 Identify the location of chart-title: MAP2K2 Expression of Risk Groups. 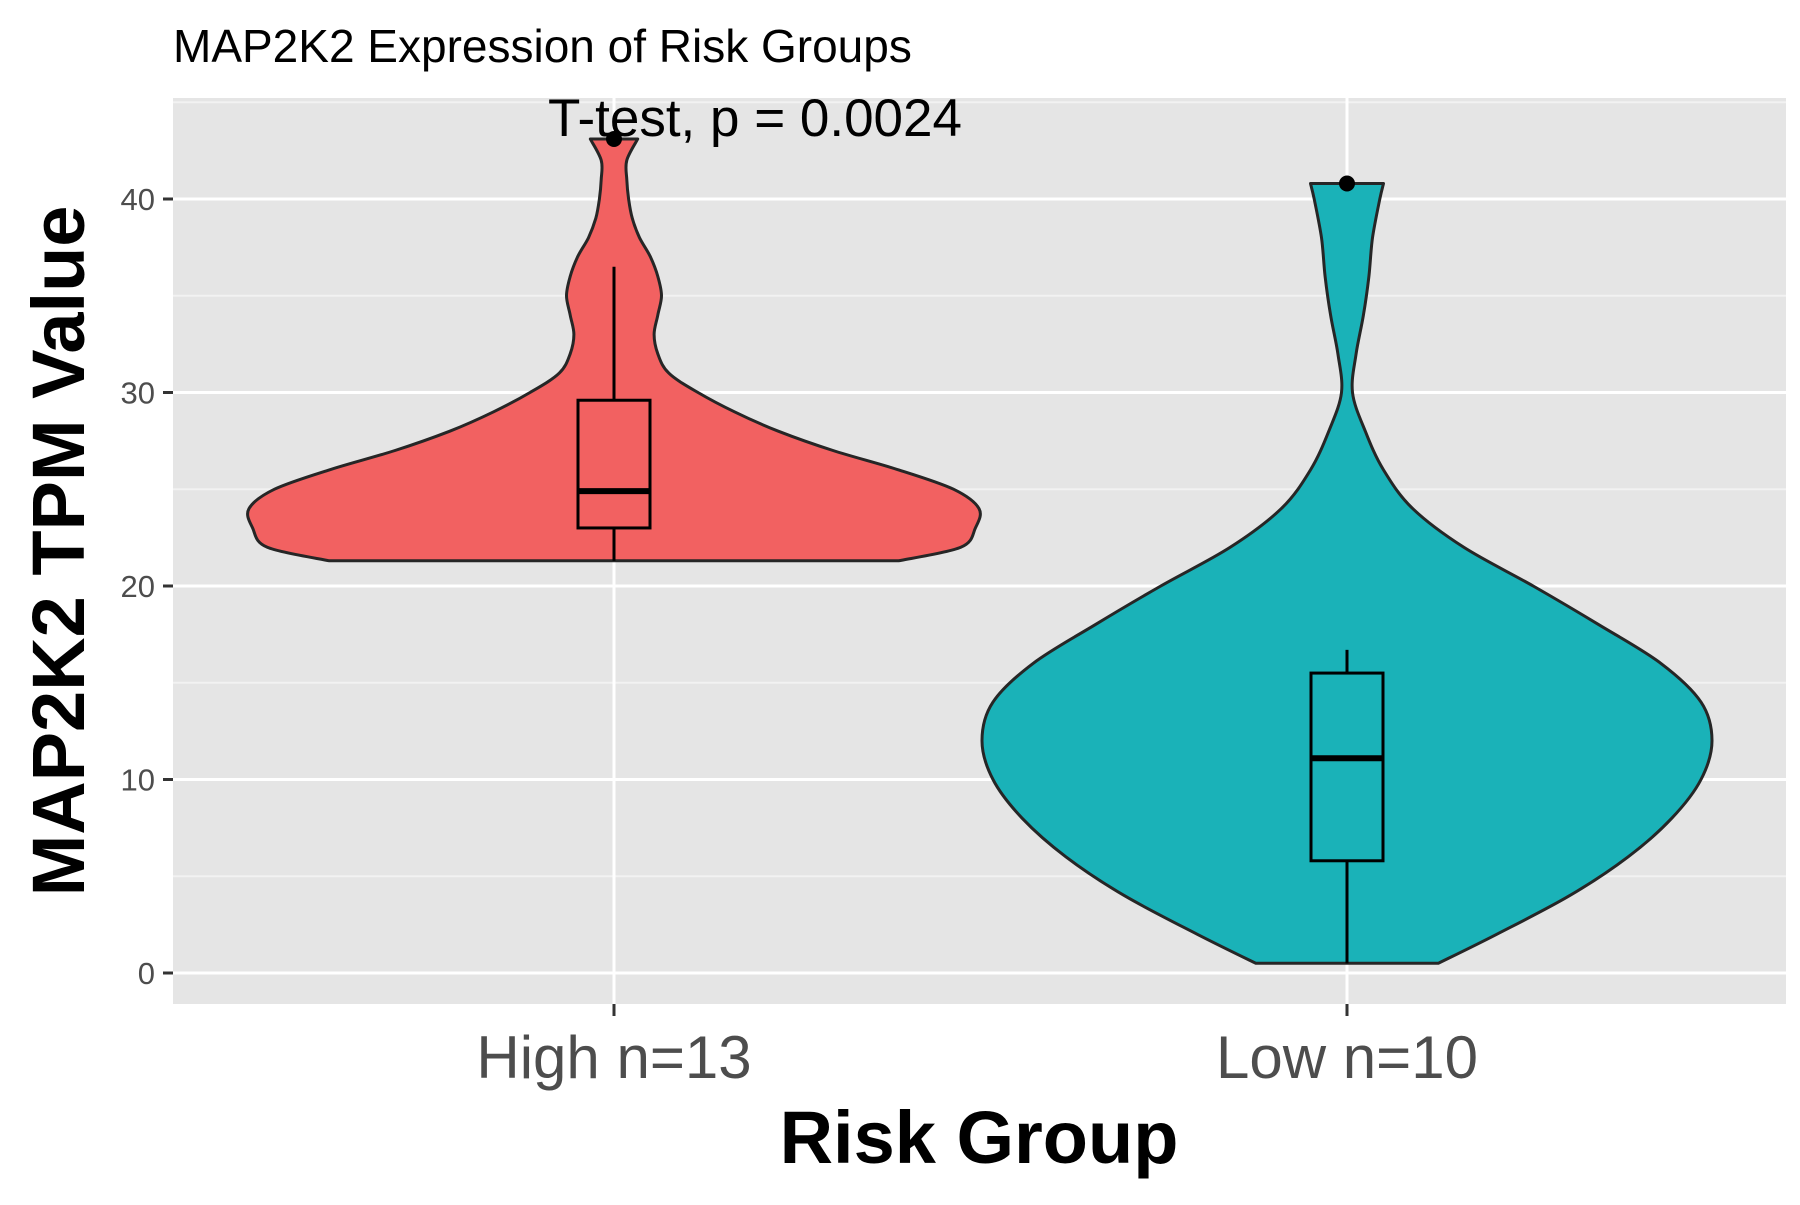
(542, 46).